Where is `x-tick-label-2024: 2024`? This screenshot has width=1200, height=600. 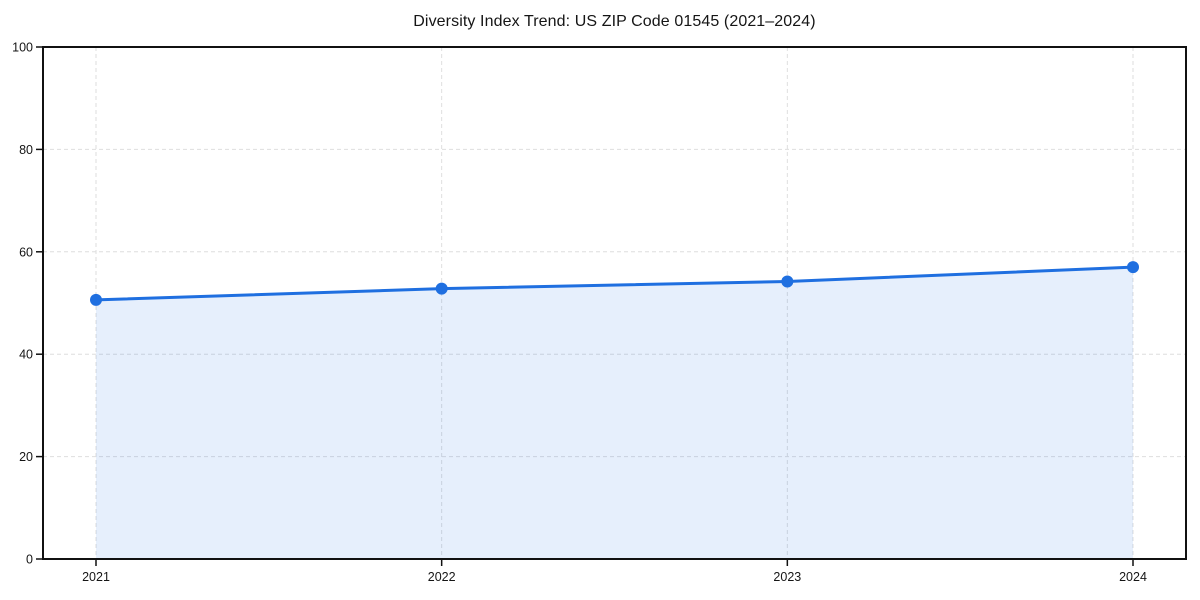
x-tick-label-2024: 2024 is located at coordinates (1133, 577).